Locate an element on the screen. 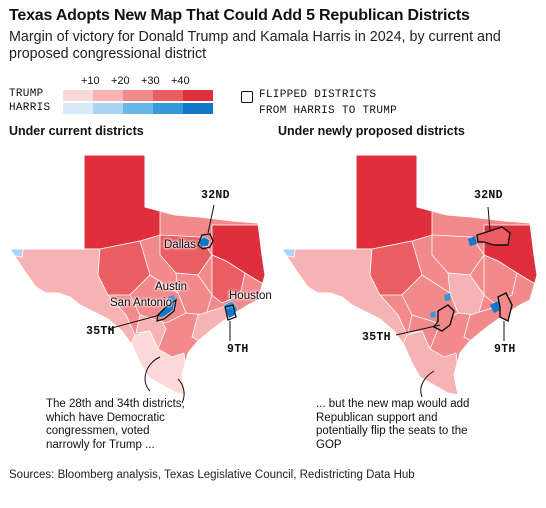  city-label-austin: Austin is located at coordinates (171, 287).